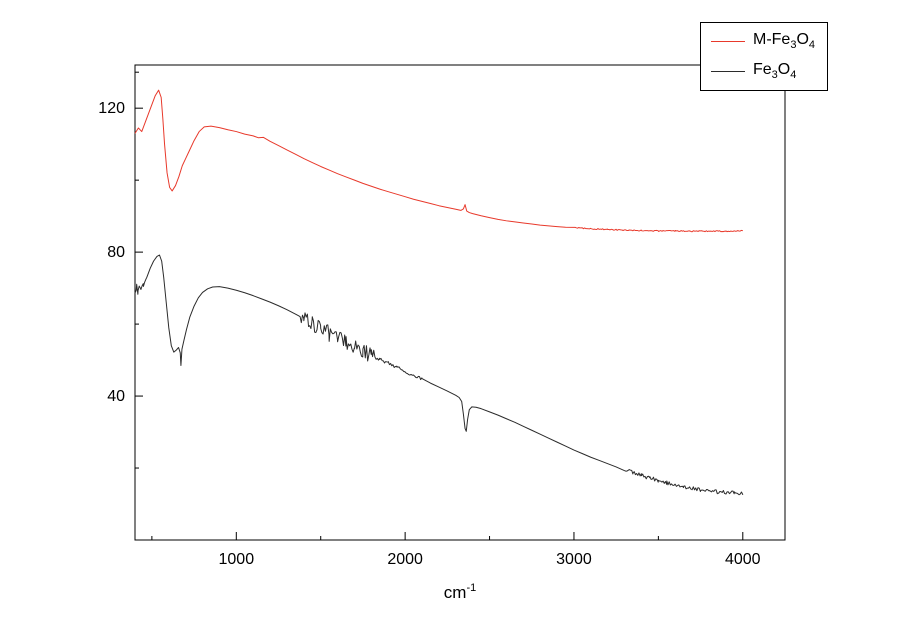 Image resolution: width=900 pixels, height=628 pixels. Describe the element at coordinates (460, 592) in the screenshot. I see `x-axis-label: cm-1` at that location.